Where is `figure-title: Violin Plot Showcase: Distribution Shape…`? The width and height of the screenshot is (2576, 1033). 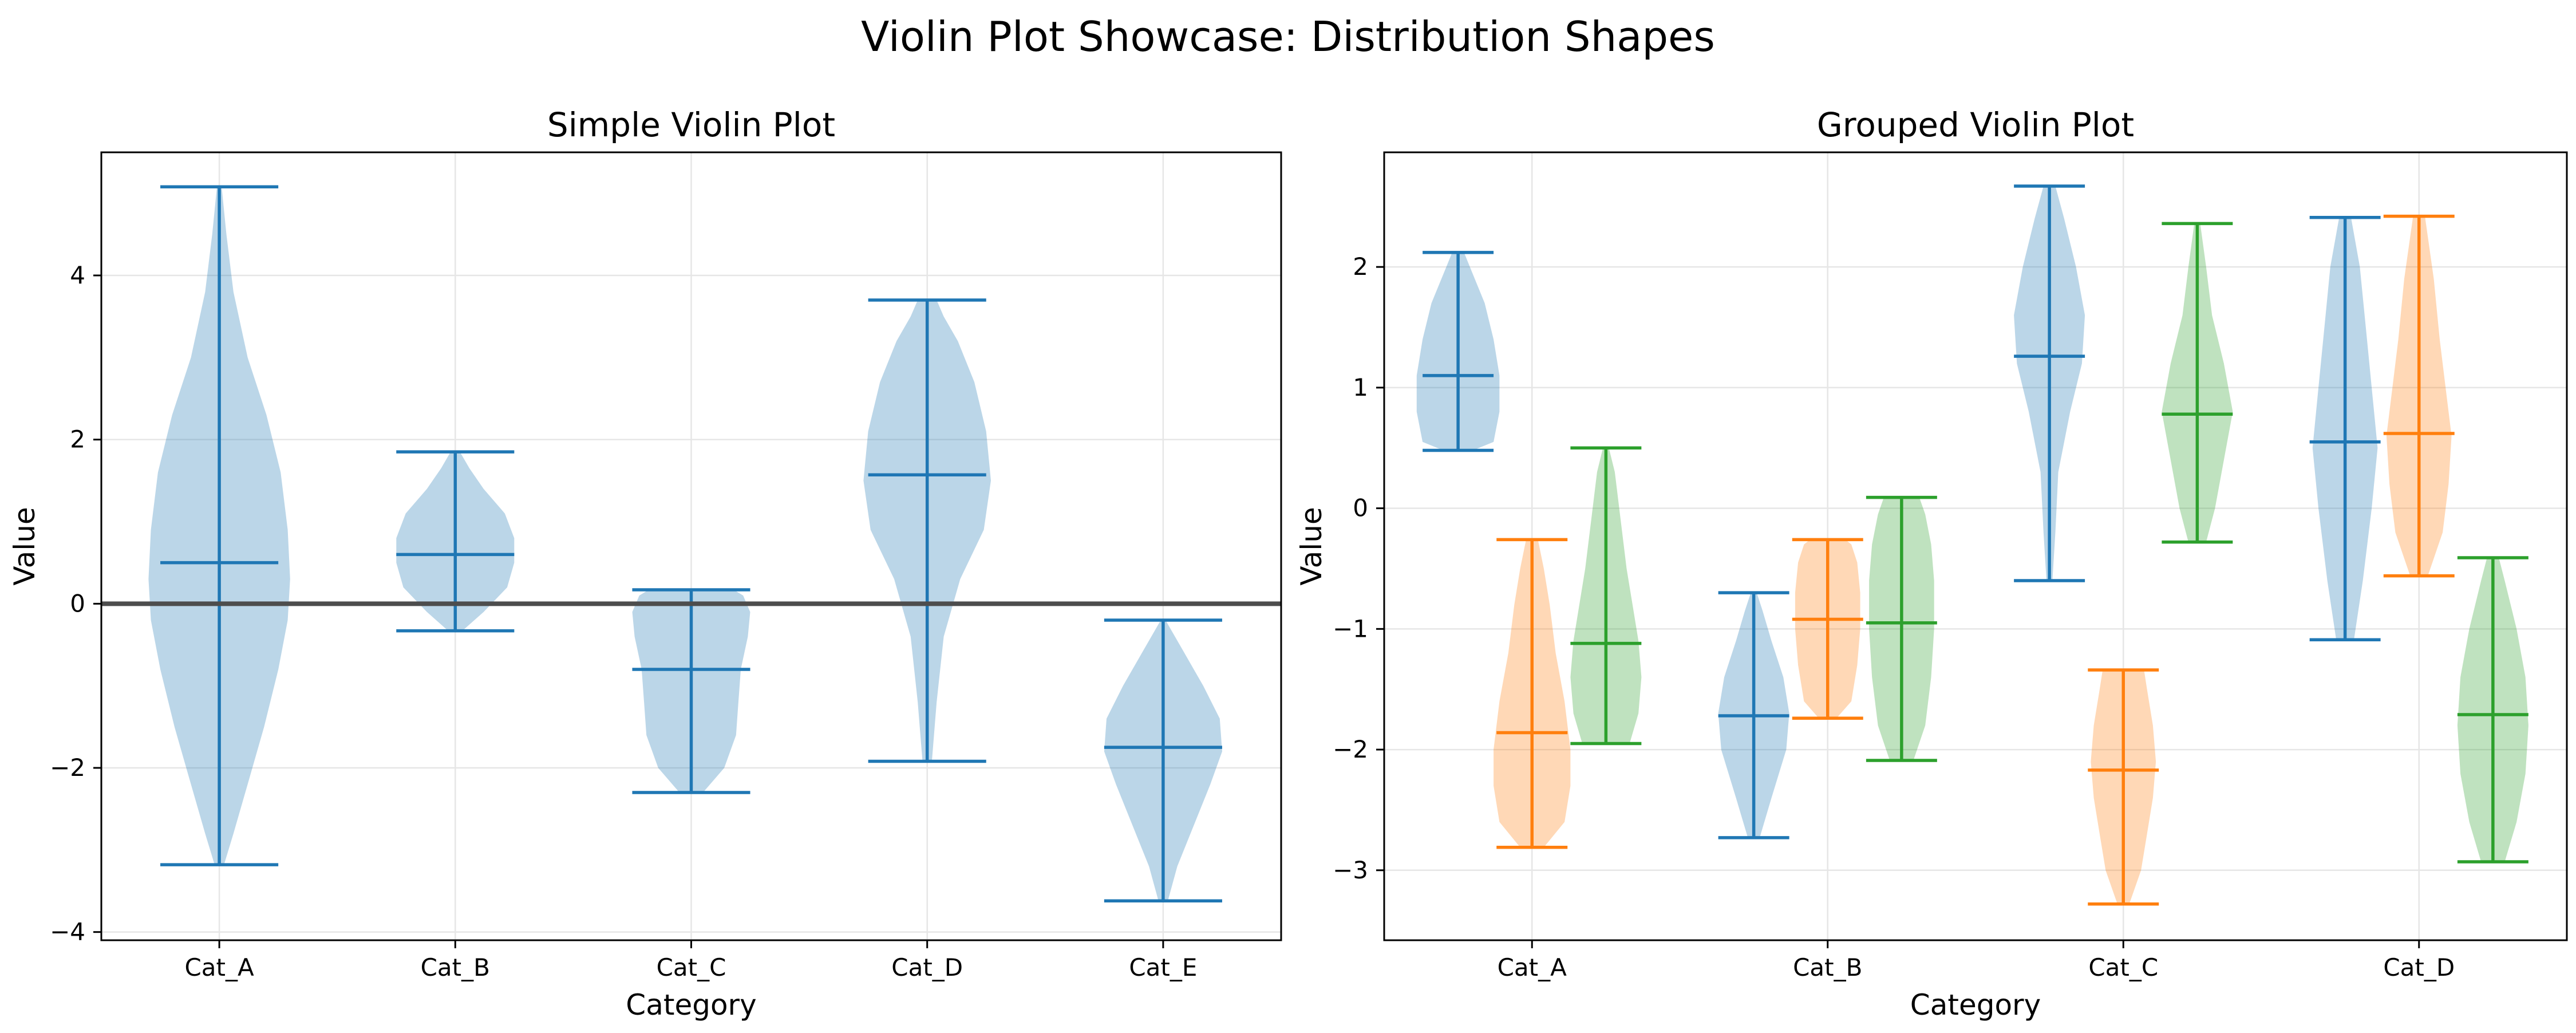 figure-title: Violin Plot Showcase: Distribution Shape… is located at coordinates (1288, 37).